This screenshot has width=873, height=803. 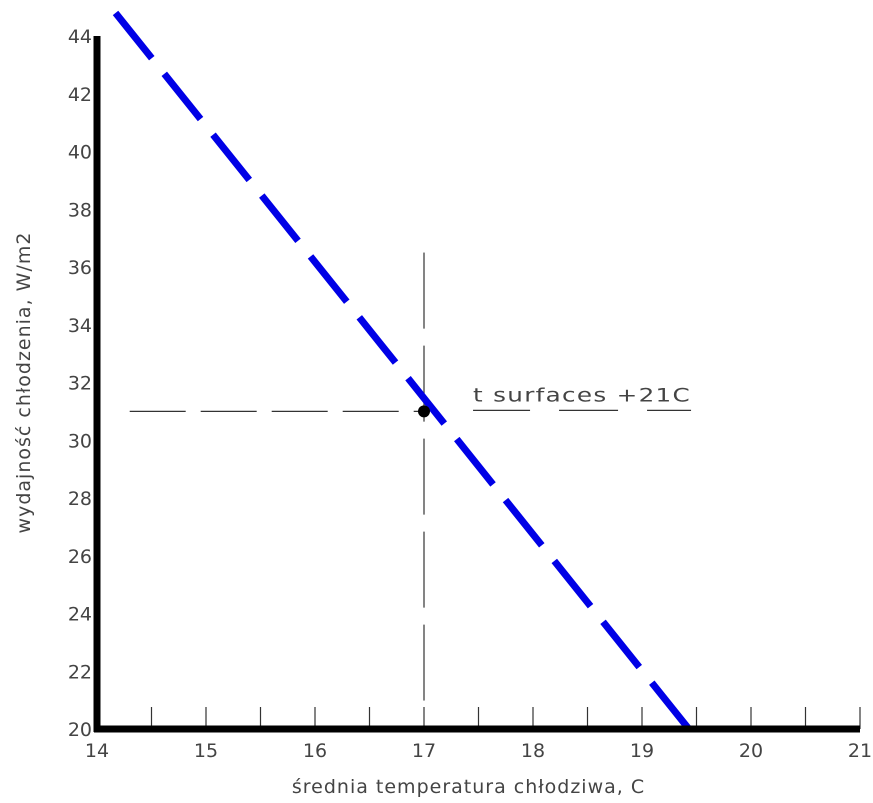 What do you see at coordinates (80, 37) in the screenshot?
I see `y-tick-label: 44` at bounding box center [80, 37].